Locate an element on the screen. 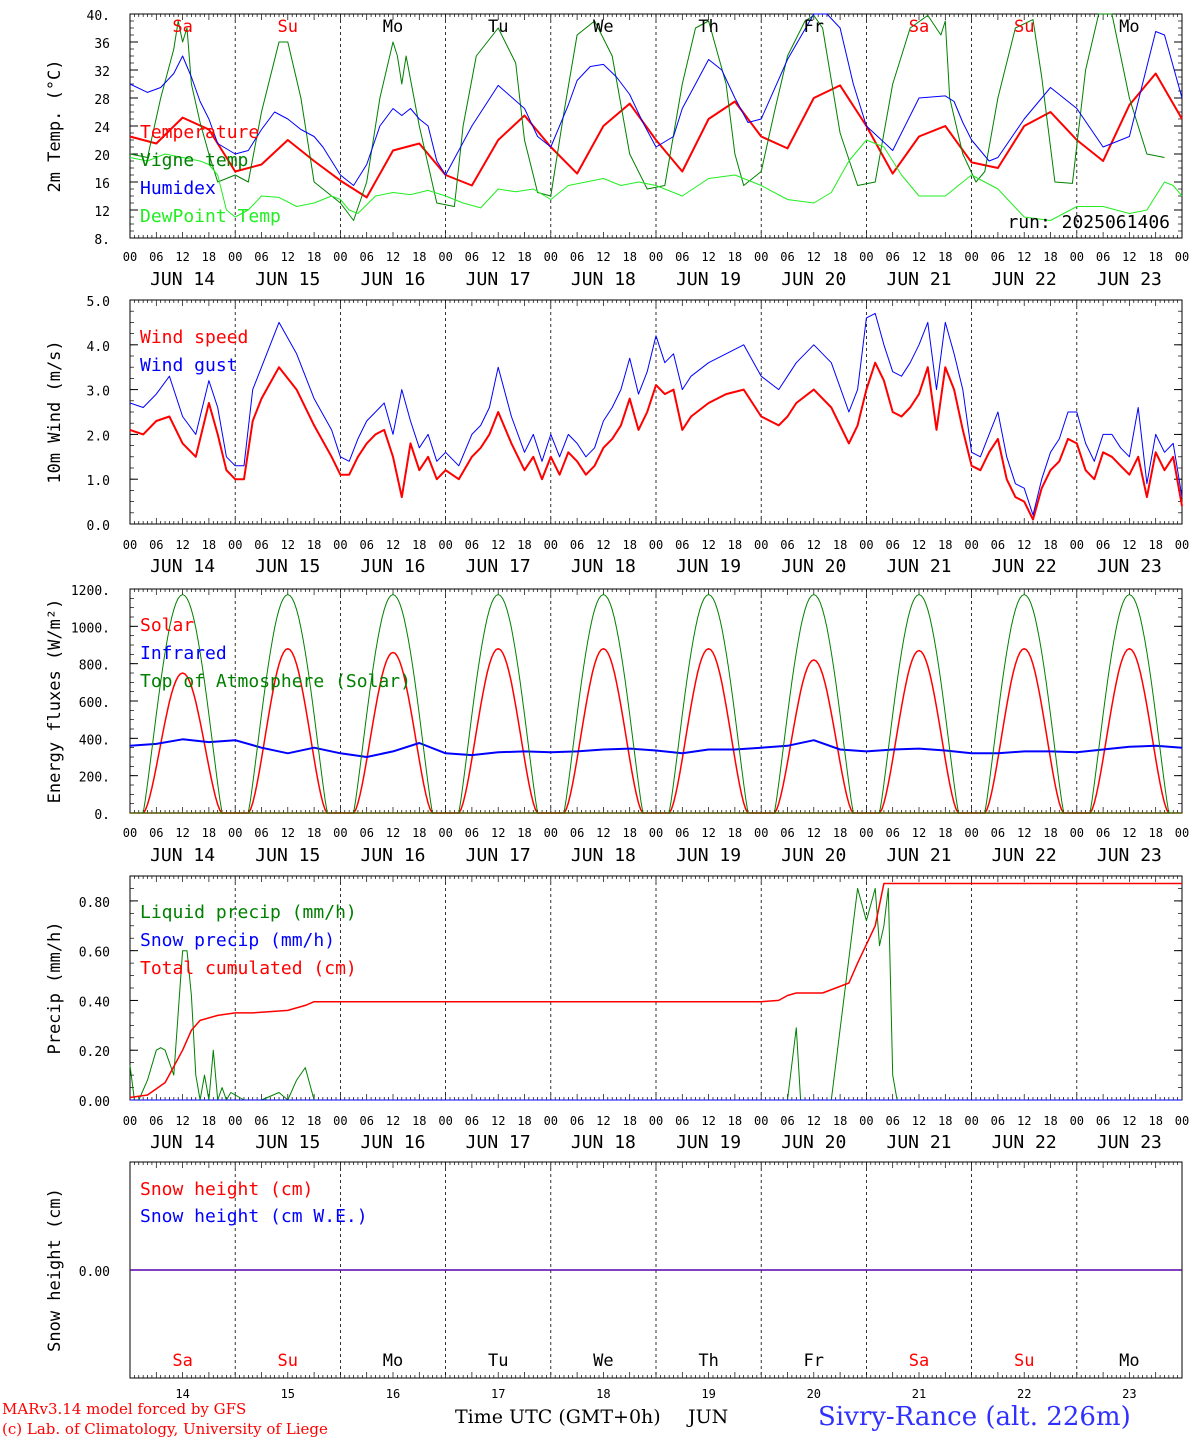 This screenshot has height=1440, width=1194. day-name: Fr is located at coordinates (814, 27).